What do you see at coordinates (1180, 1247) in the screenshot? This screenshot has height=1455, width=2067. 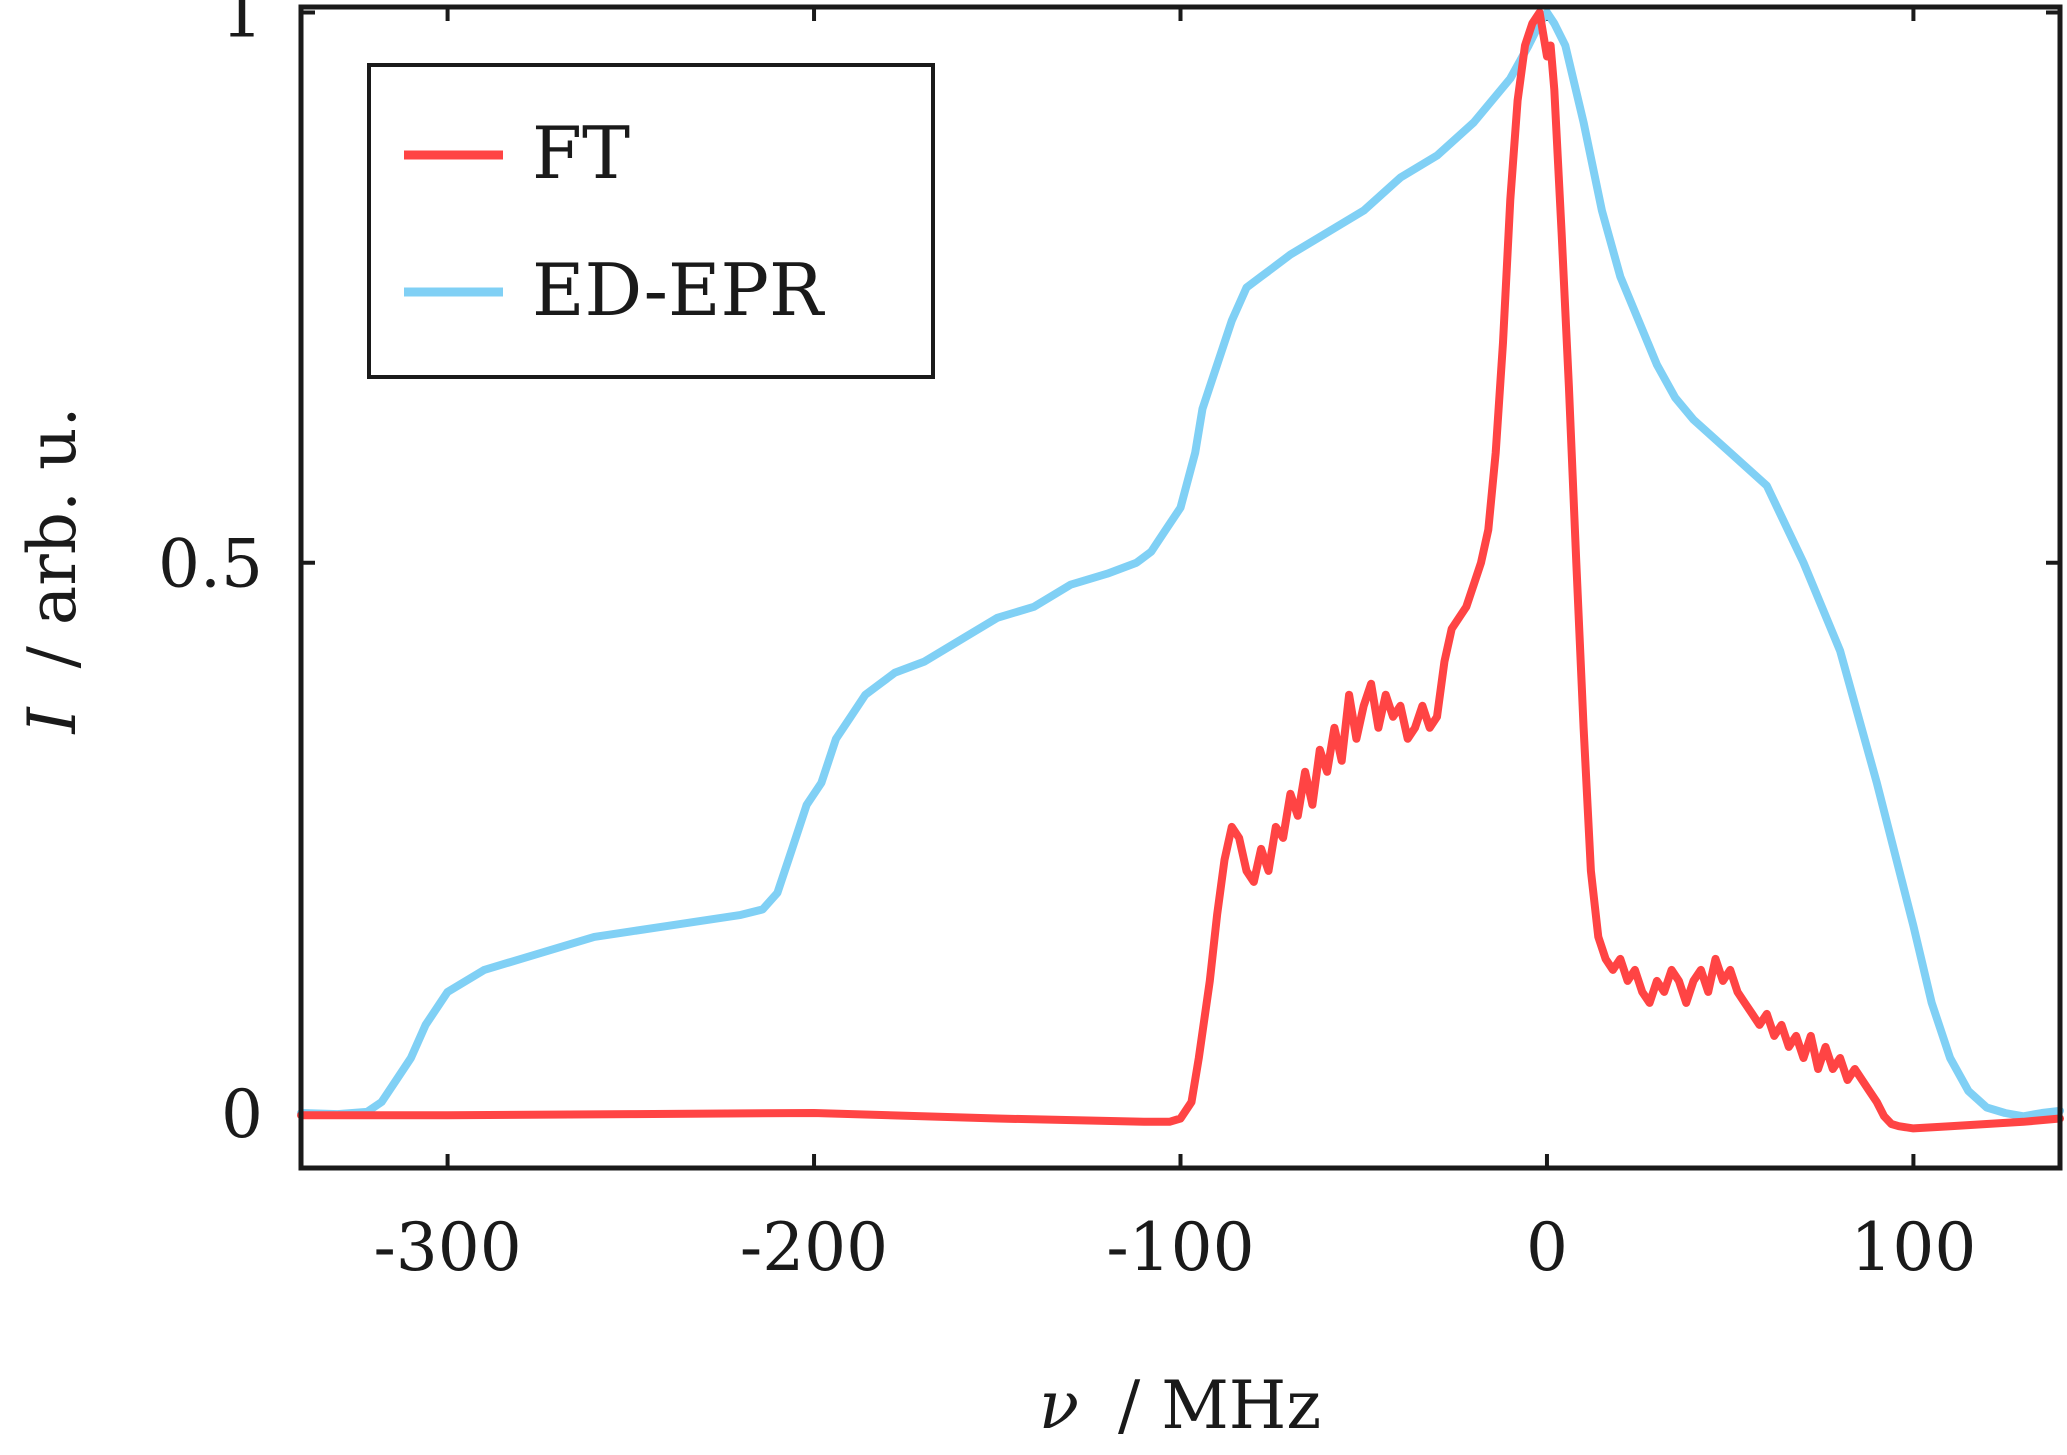 I see `x-tick-label: -100` at bounding box center [1180, 1247].